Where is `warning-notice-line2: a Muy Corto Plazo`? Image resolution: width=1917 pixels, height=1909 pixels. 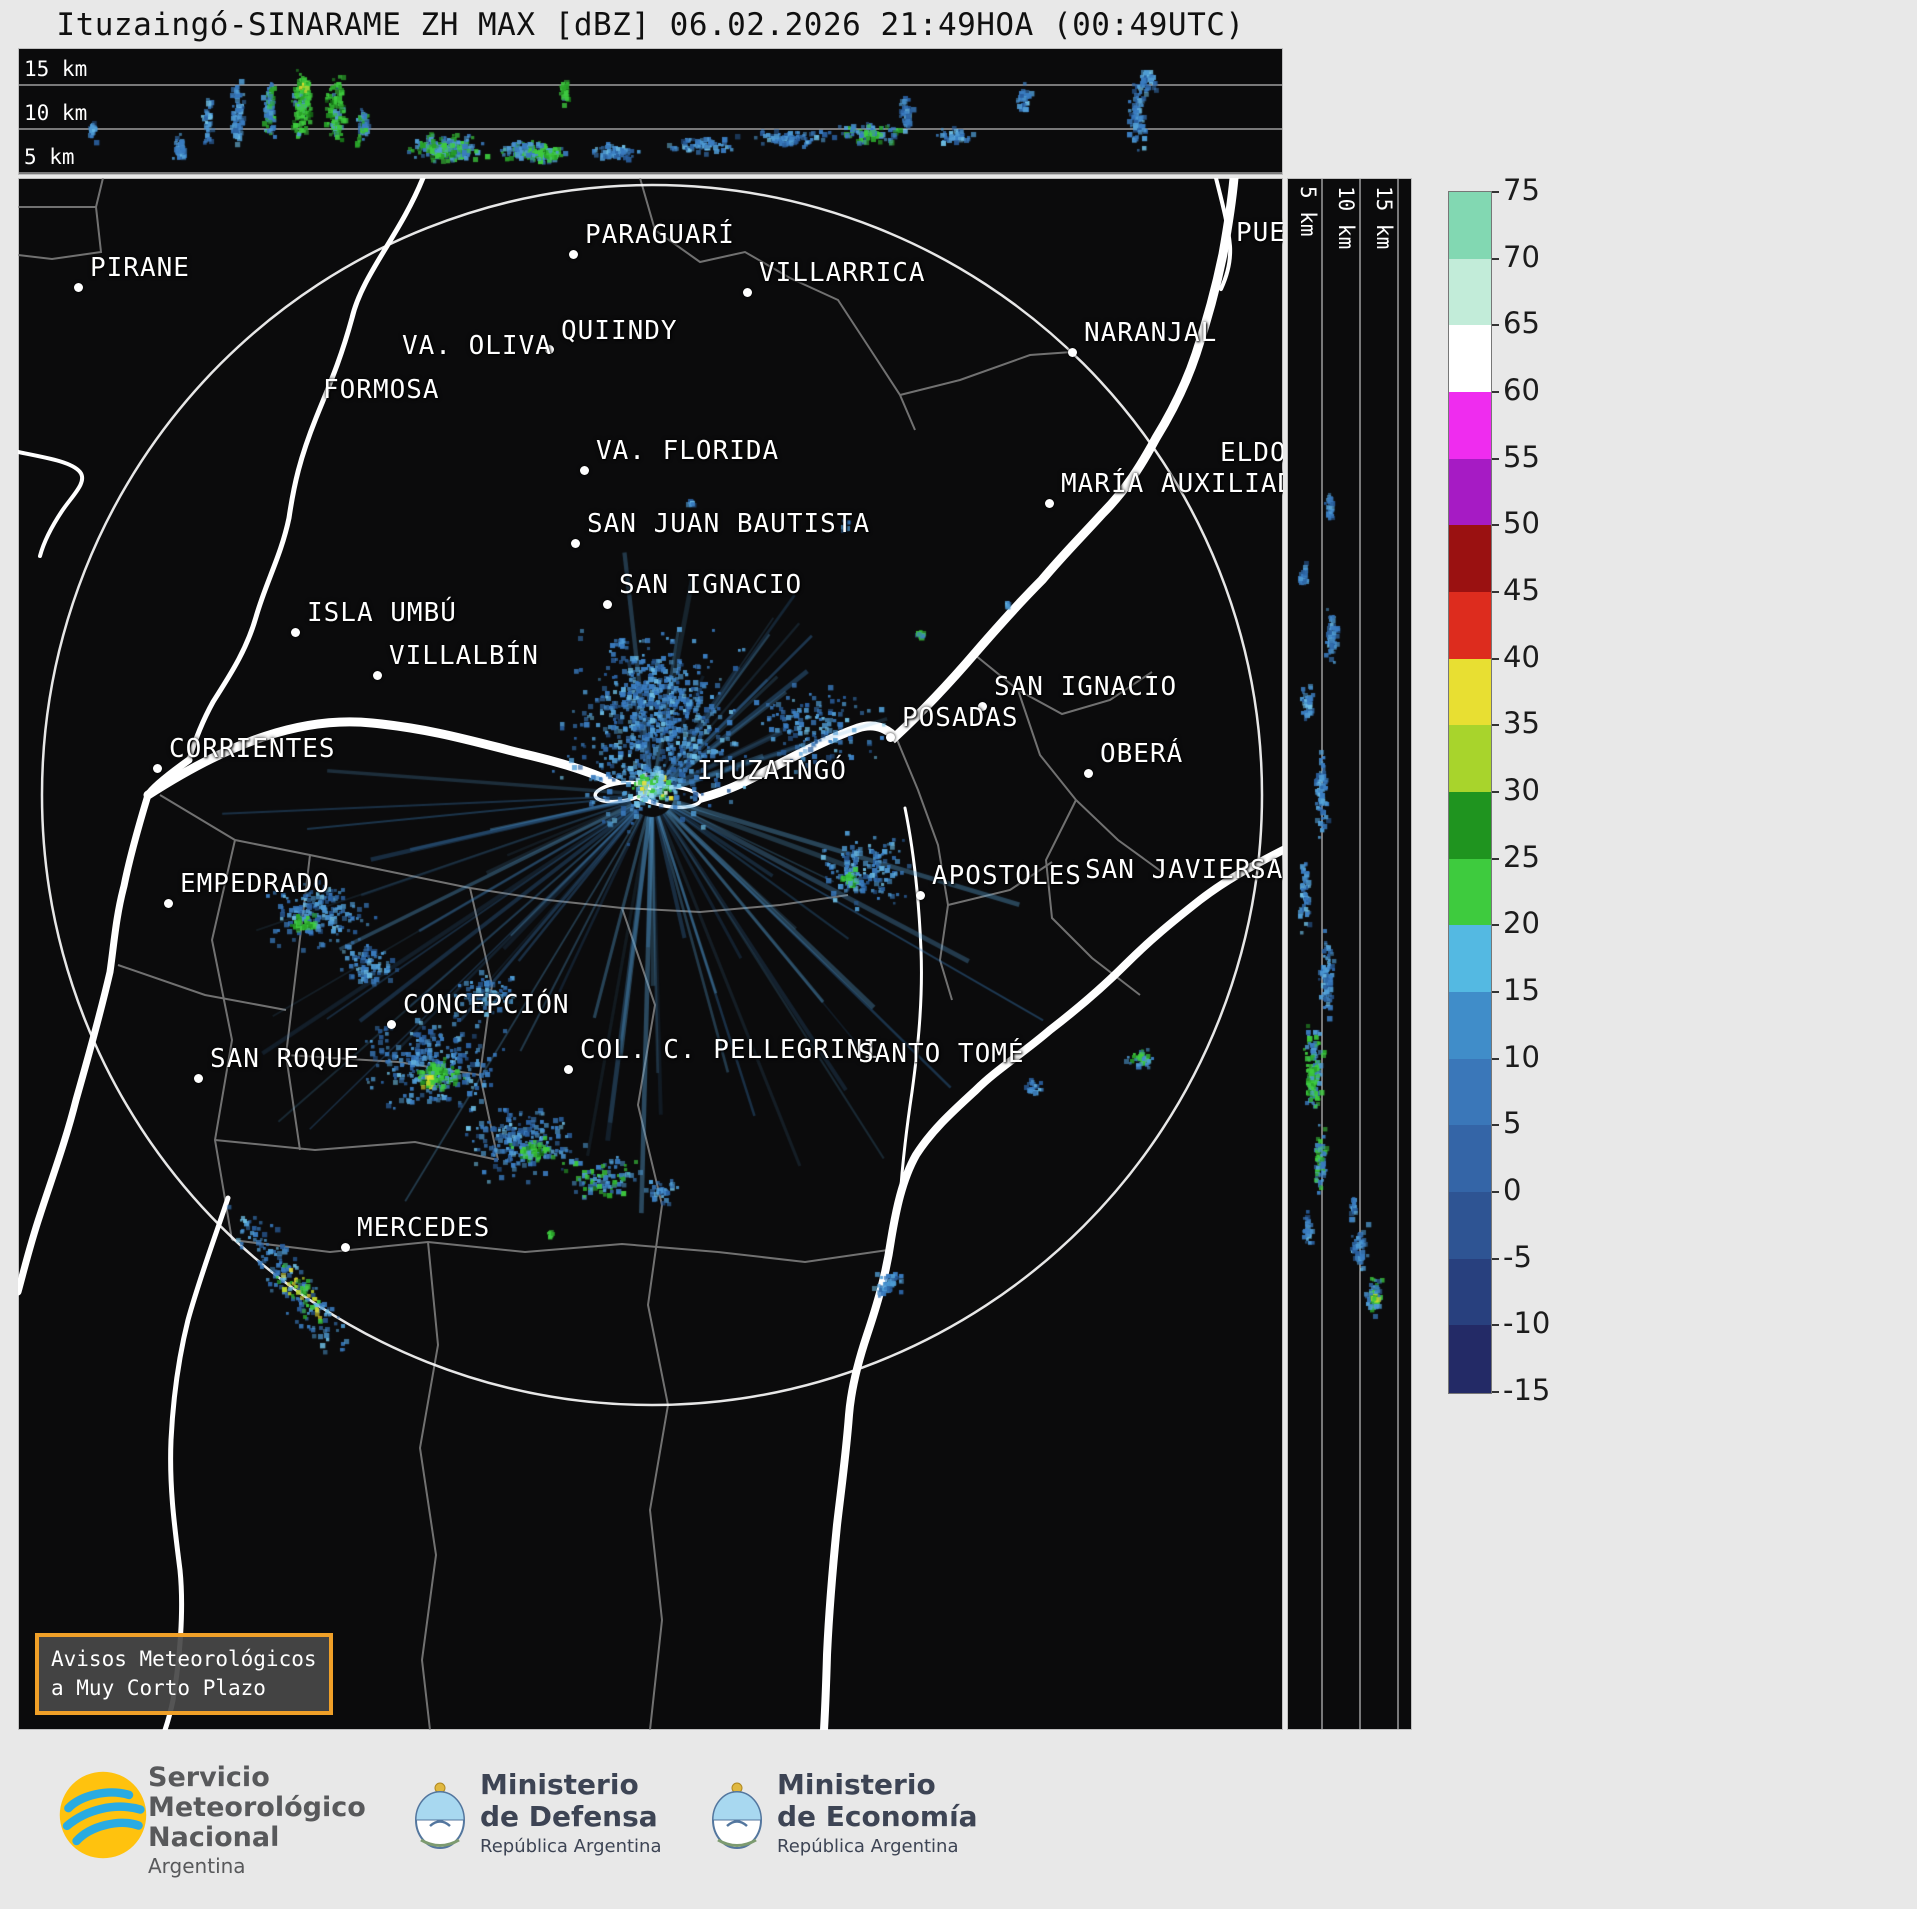 warning-notice-line2: a Muy Corto Plazo is located at coordinates (158, 1688).